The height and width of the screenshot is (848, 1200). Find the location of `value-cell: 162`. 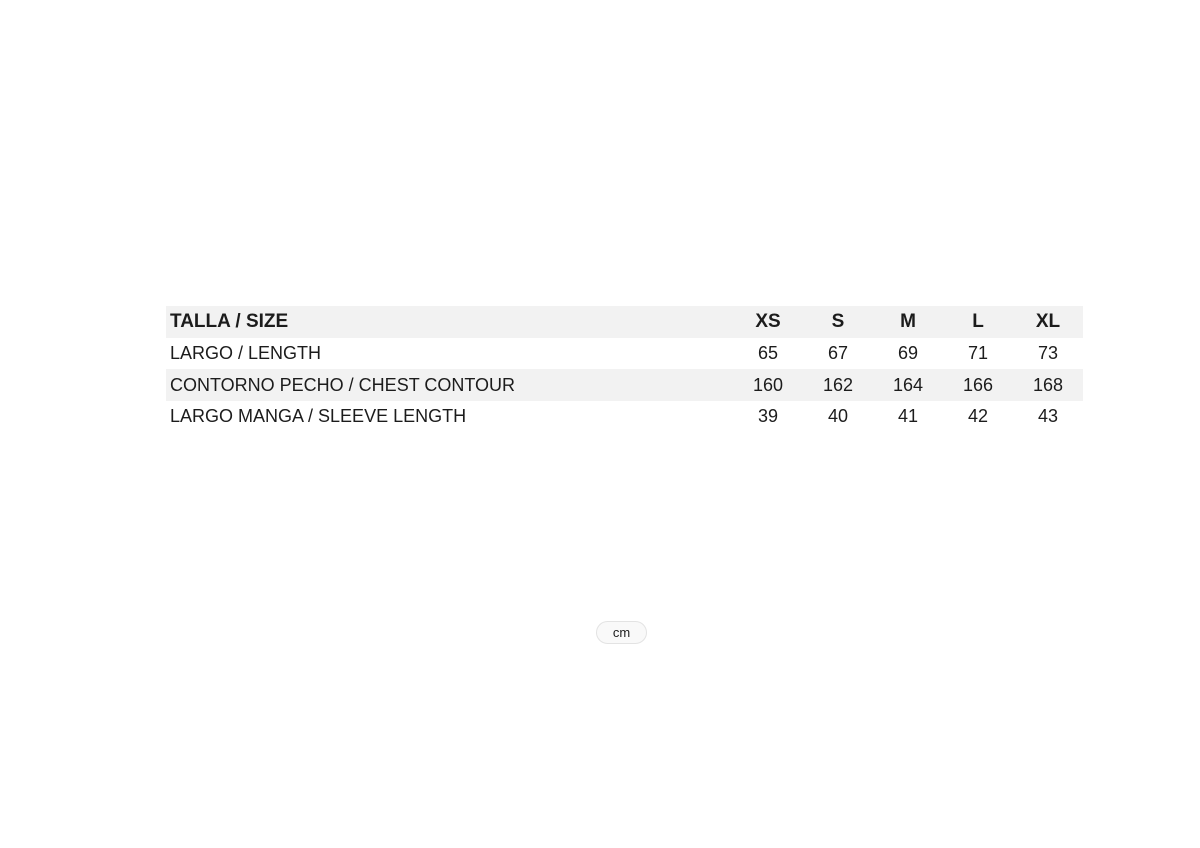

value-cell: 162 is located at coordinates (838, 384).